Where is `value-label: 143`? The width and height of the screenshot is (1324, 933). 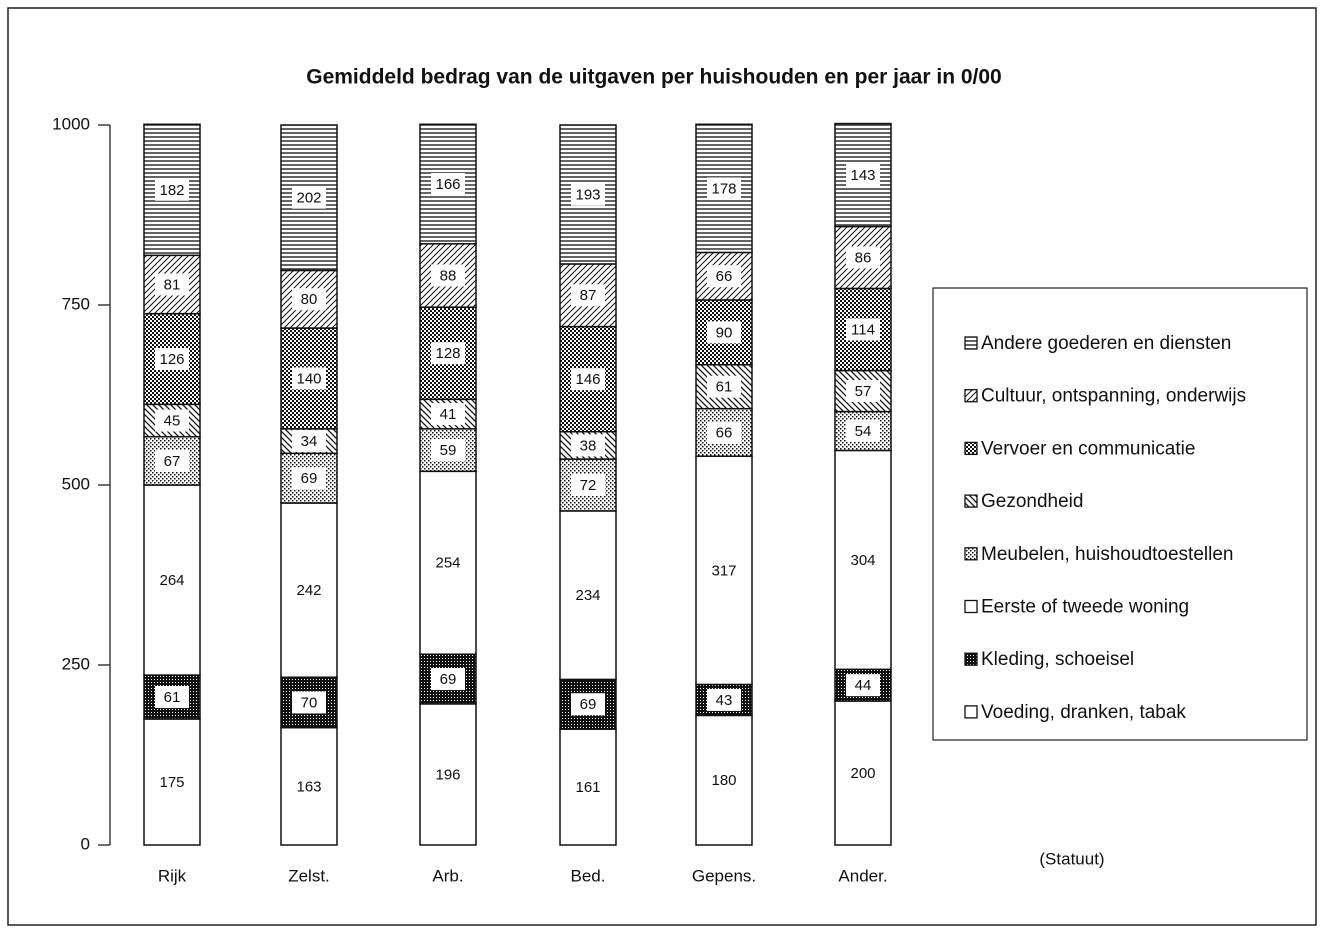
value-label: 143 is located at coordinates (862, 175).